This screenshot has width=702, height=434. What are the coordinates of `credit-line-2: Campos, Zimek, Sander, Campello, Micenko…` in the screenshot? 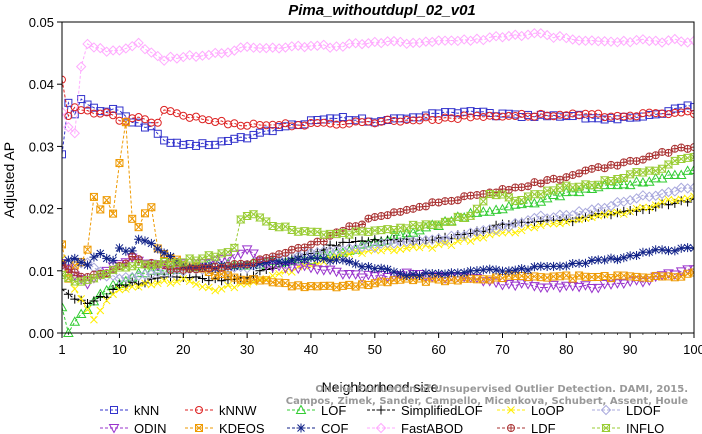 It's located at (487, 401).